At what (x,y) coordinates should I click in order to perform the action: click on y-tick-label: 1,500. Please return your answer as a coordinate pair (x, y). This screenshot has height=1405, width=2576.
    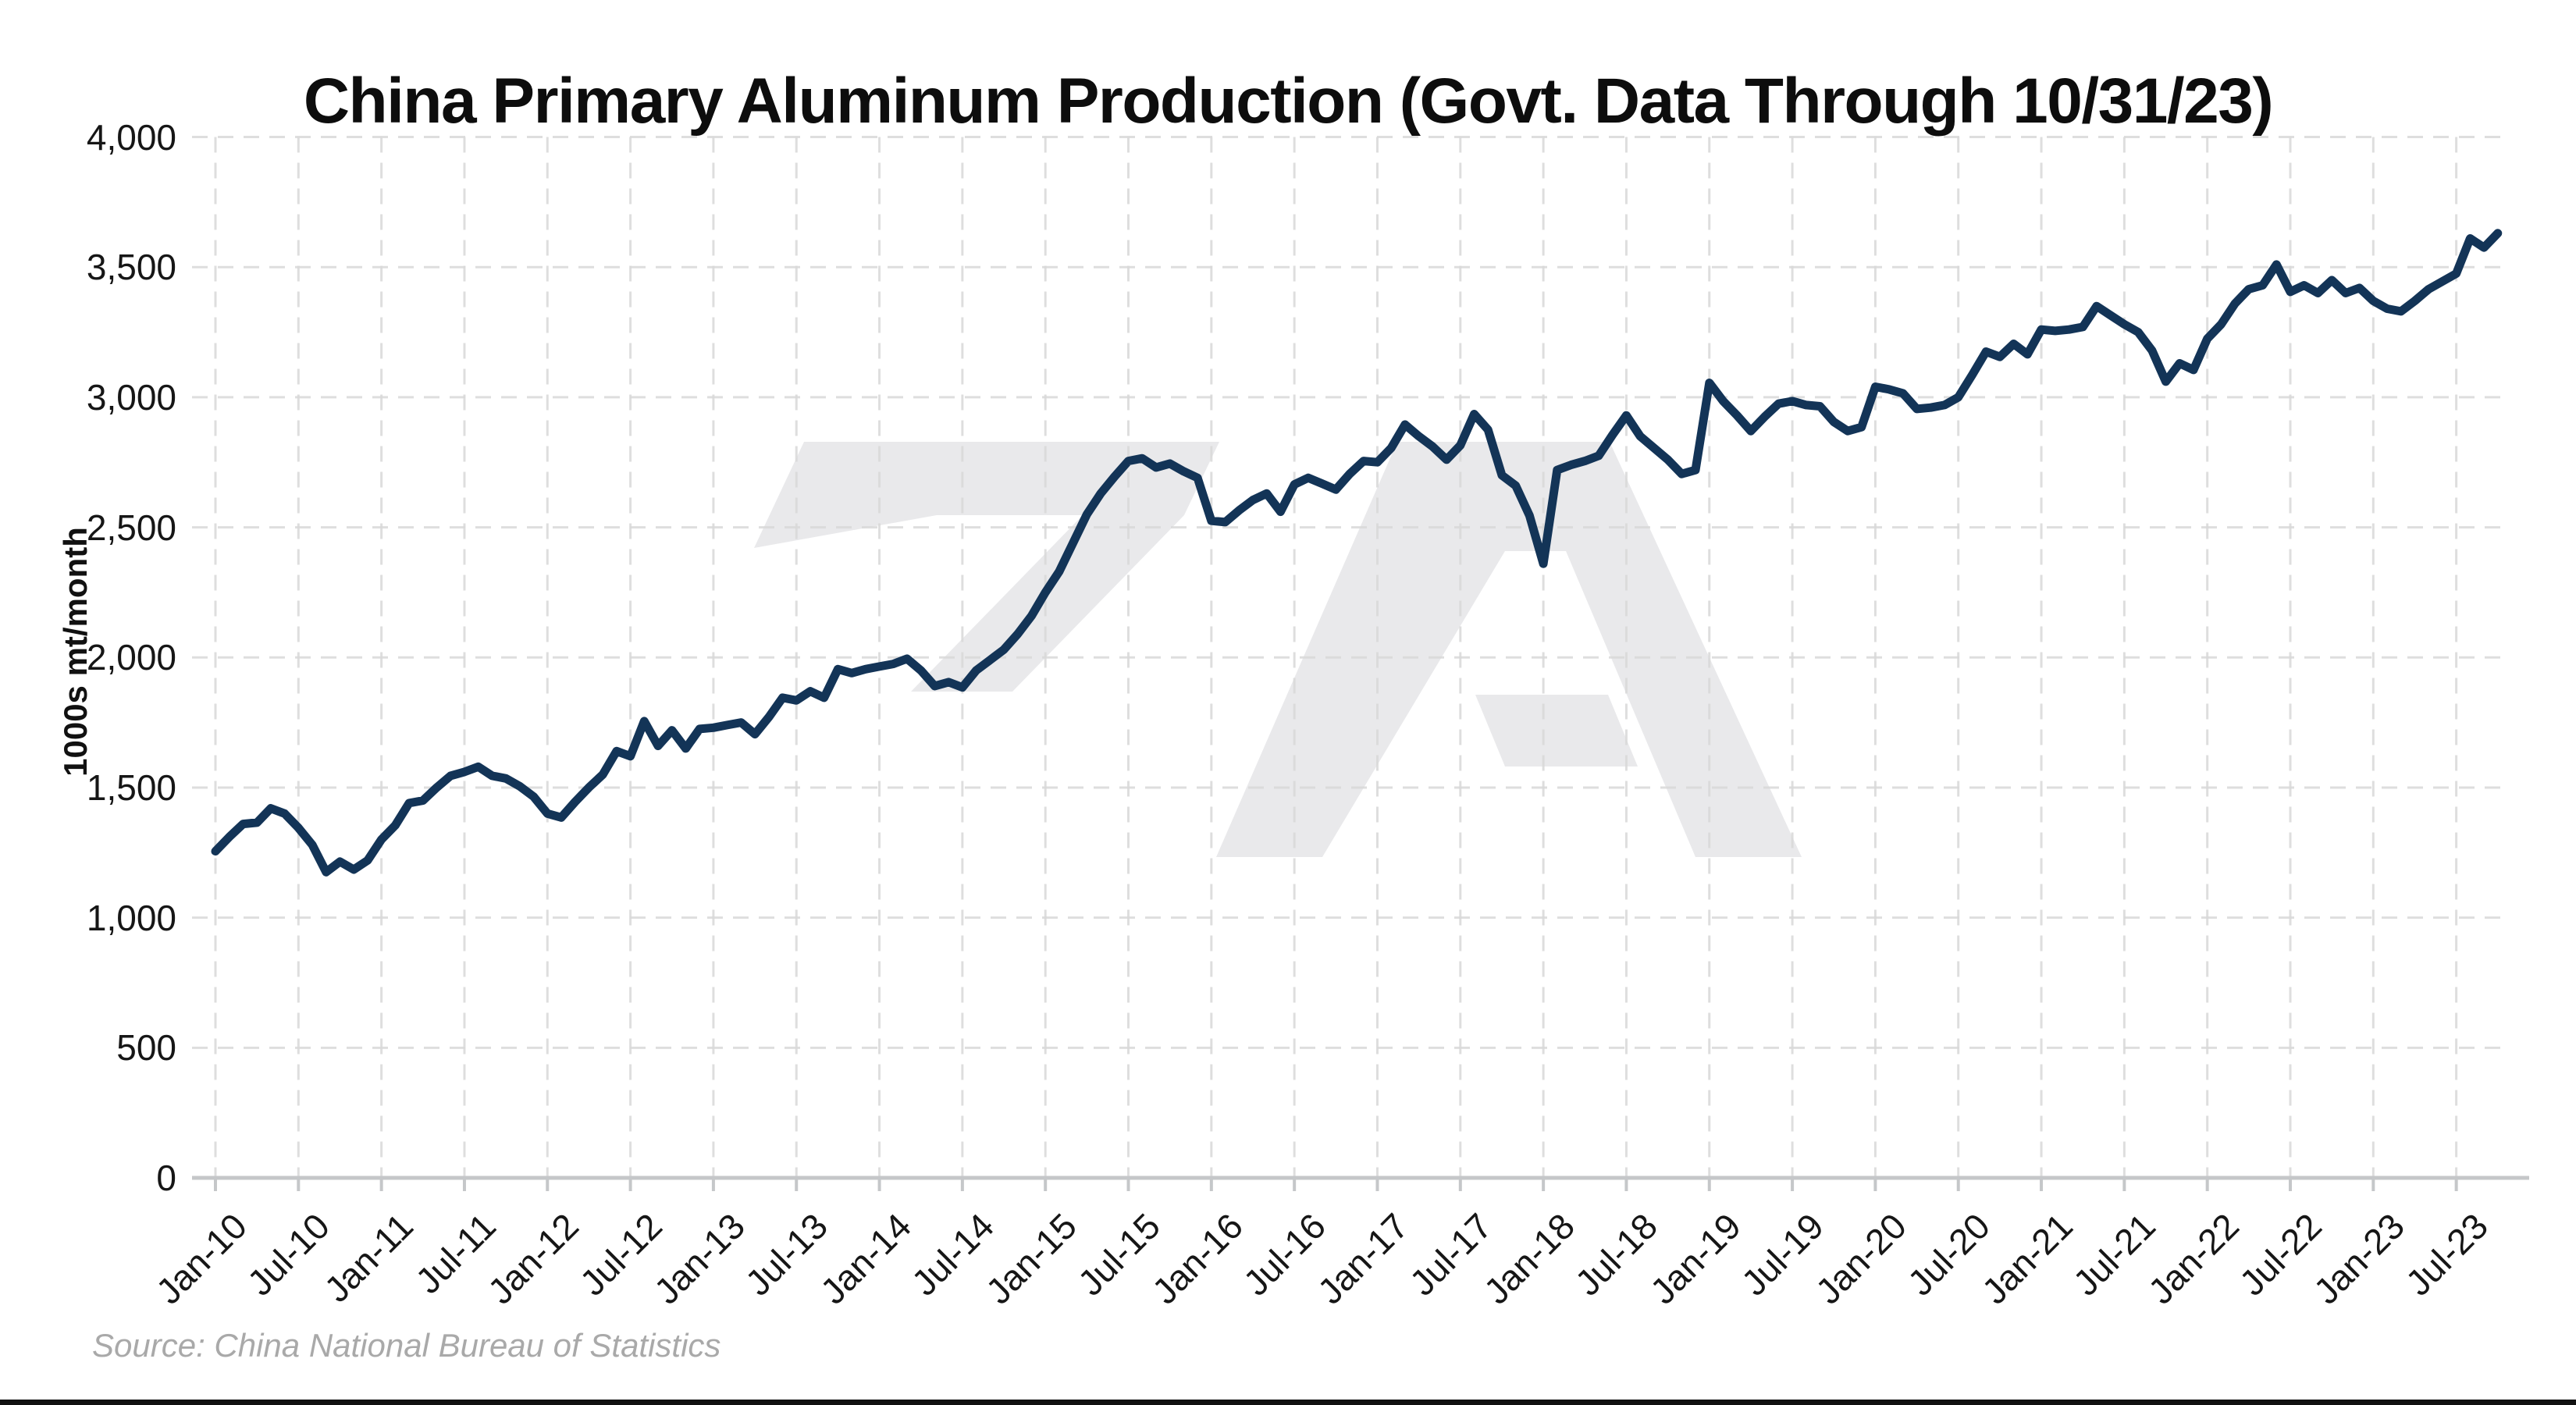
    Looking at the image, I should click on (131, 787).